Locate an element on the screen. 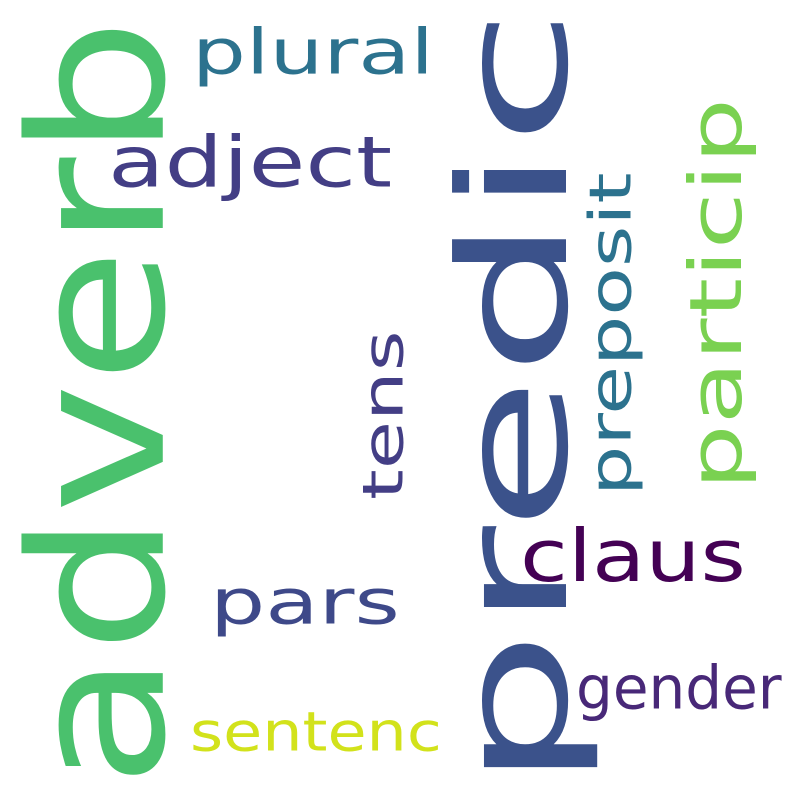 Image resolution: width=800 pixels, height=800 pixels. word-plural: plural is located at coordinates (313, 52).